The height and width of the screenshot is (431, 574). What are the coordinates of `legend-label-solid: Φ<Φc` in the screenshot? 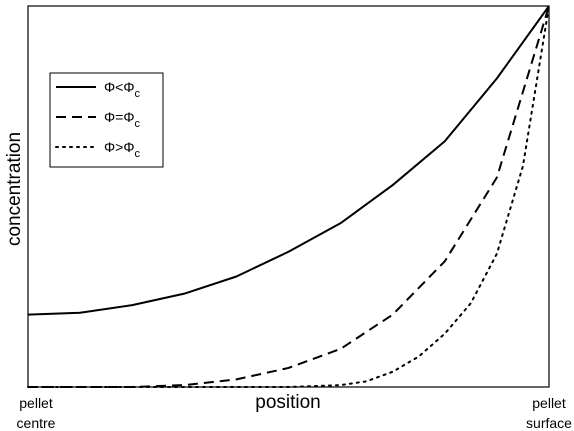 It's located at (122, 89).